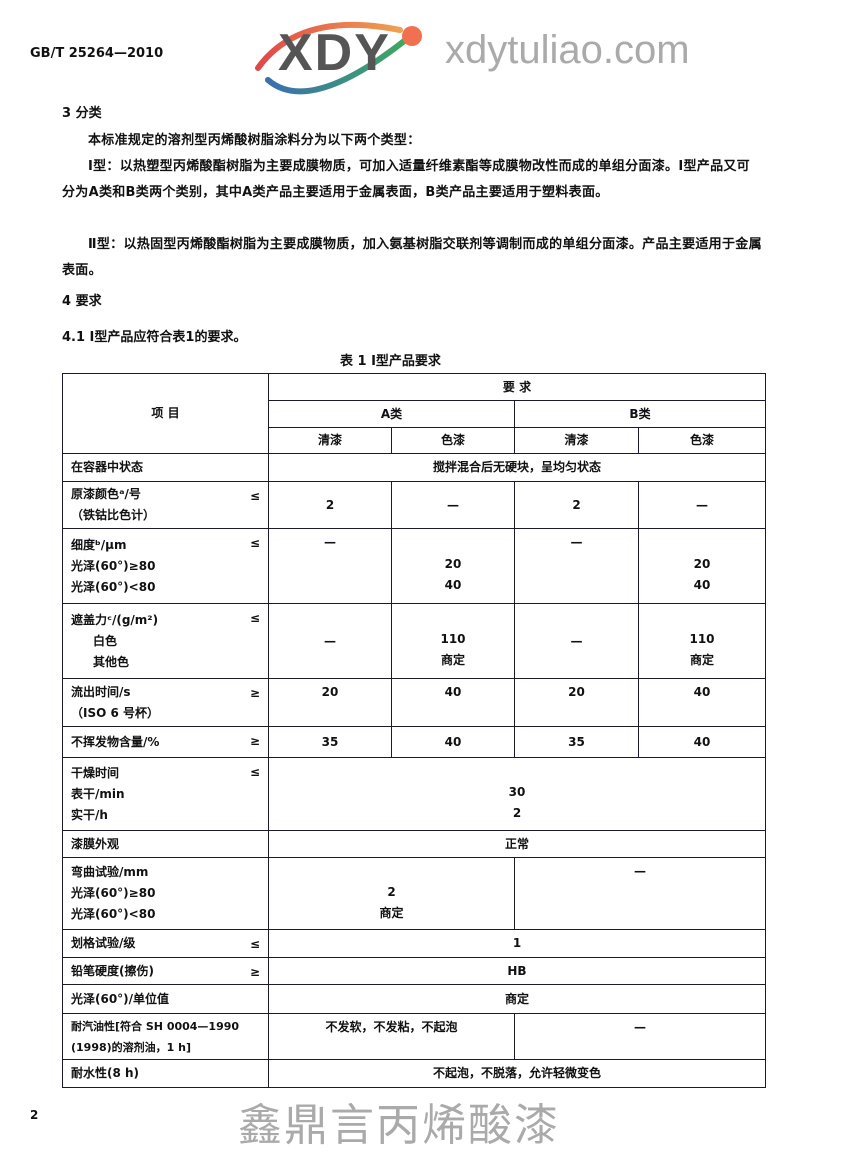 The width and height of the screenshot is (850, 1164). Describe the element at coordinates (517, 971) in the screenshot. I see `cell: HB` at that location.